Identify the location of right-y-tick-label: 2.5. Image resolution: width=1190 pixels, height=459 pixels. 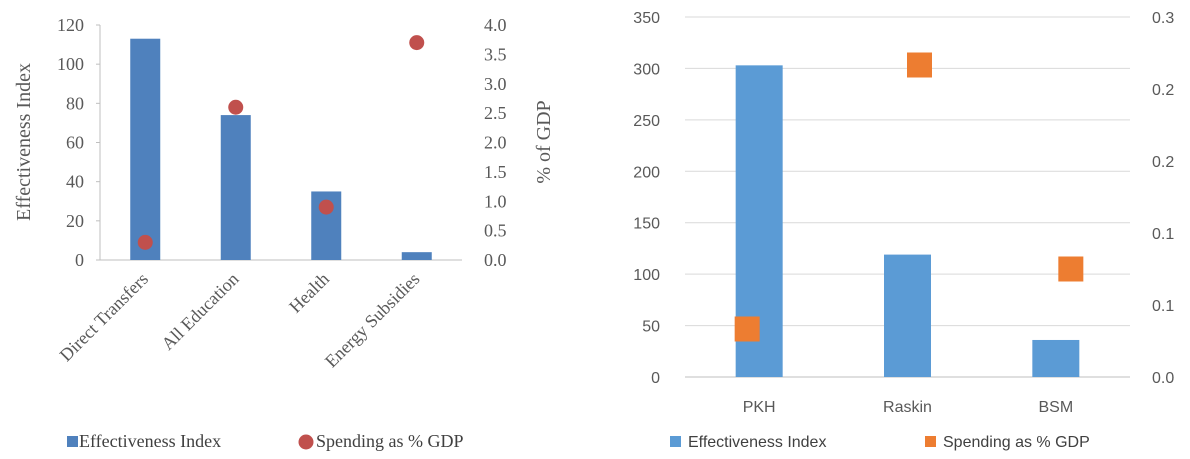
(495, 113).